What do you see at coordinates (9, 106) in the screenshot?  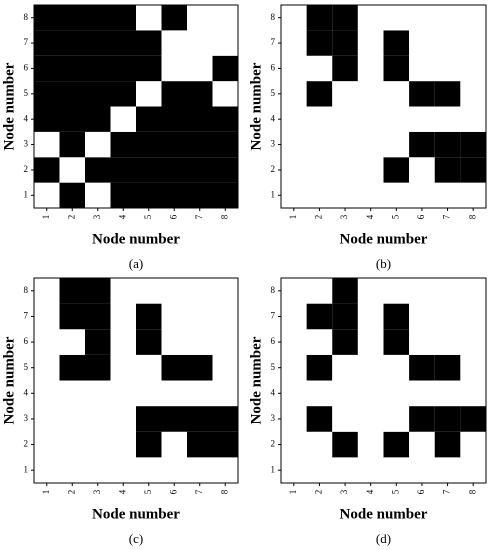 I see `y-axis-label: Node number` at bounding box center [9, 106].